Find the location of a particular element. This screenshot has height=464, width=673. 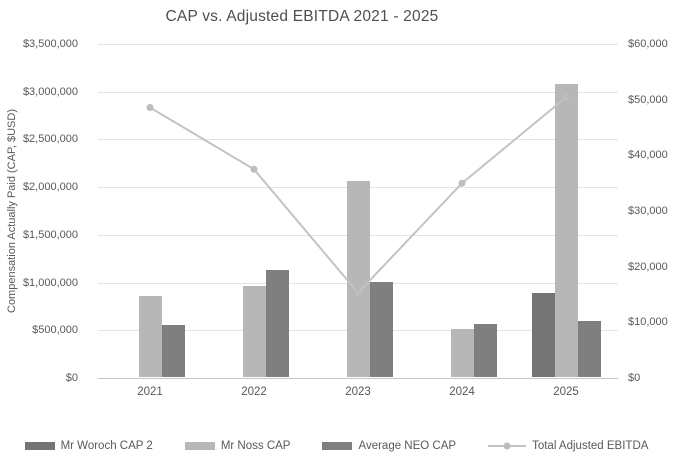

chart-title: CAP vs. Adjusted EBITDA 2021 - 2025 is located at coordinates (302, 16).